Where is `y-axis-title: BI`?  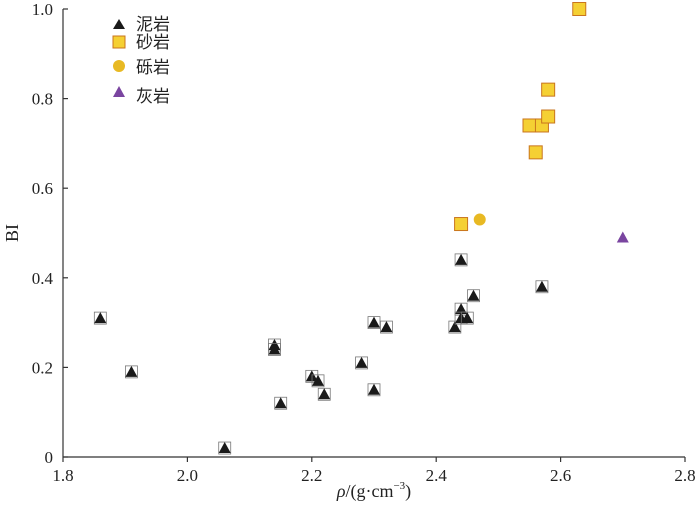 y-axis-title: BI is located at coordinates (12, 233).